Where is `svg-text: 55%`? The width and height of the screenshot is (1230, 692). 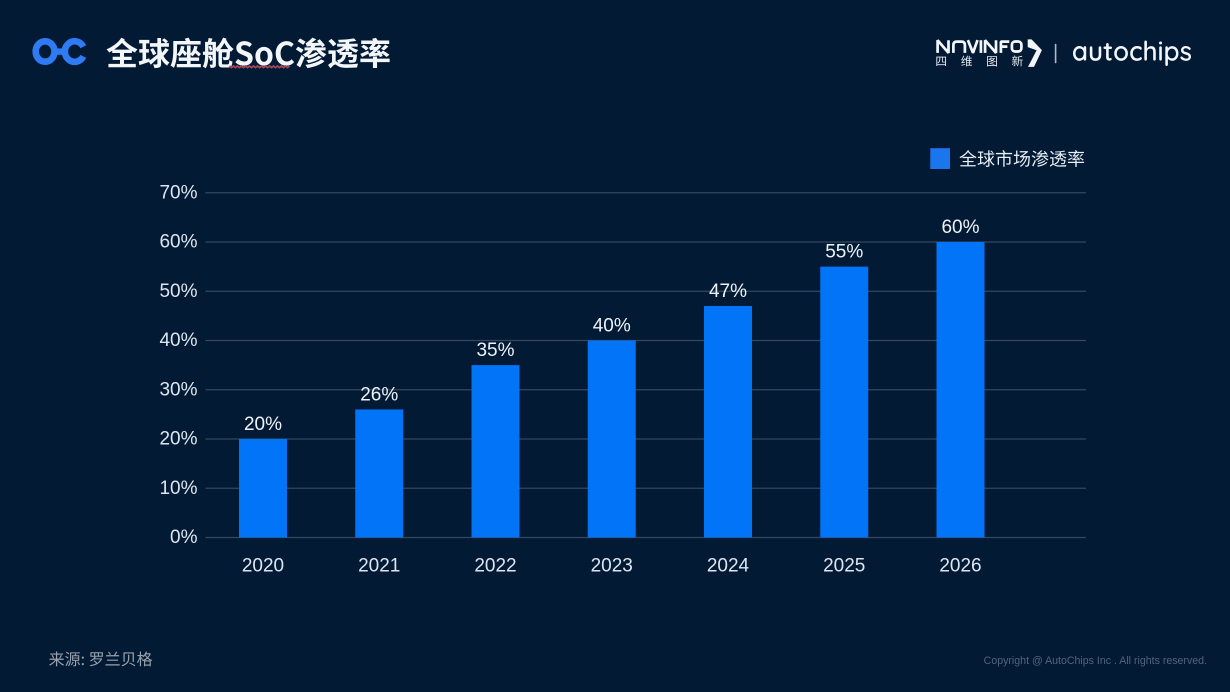 svg-text: 55% is located at coordinates (844, 251).